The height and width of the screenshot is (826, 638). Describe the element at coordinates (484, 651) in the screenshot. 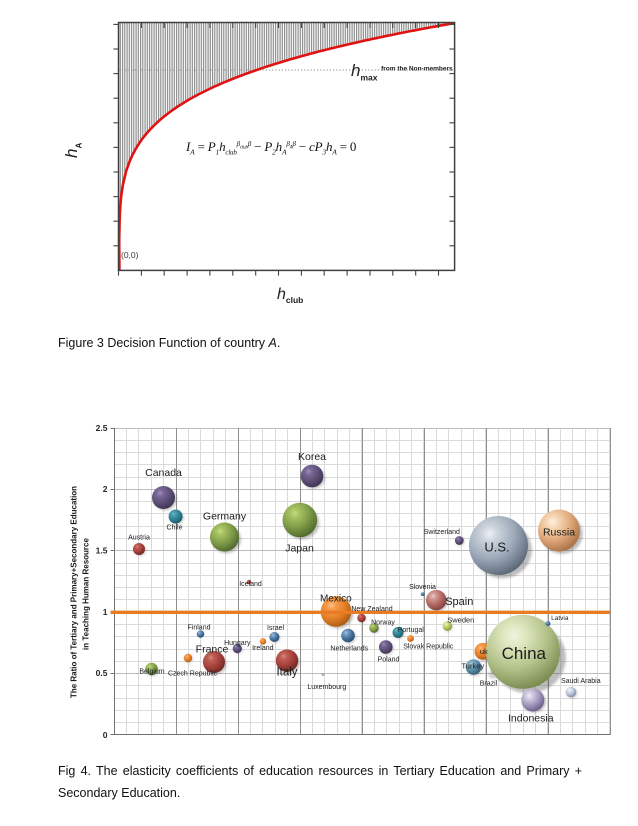

I see `svg-text: uk` at that location.